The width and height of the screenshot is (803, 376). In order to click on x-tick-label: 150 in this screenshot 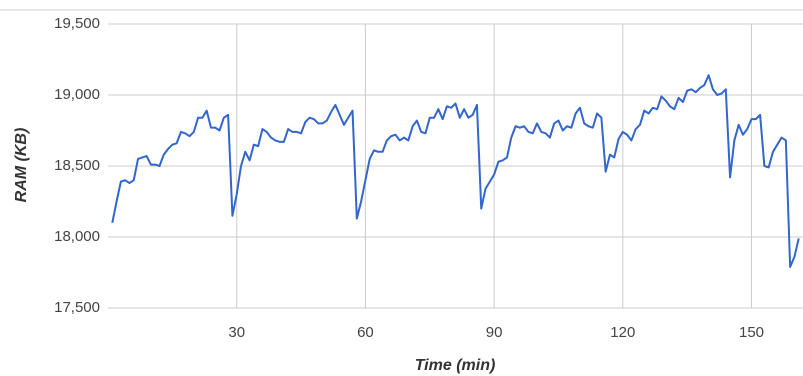, I will do `click(751, 332)`.